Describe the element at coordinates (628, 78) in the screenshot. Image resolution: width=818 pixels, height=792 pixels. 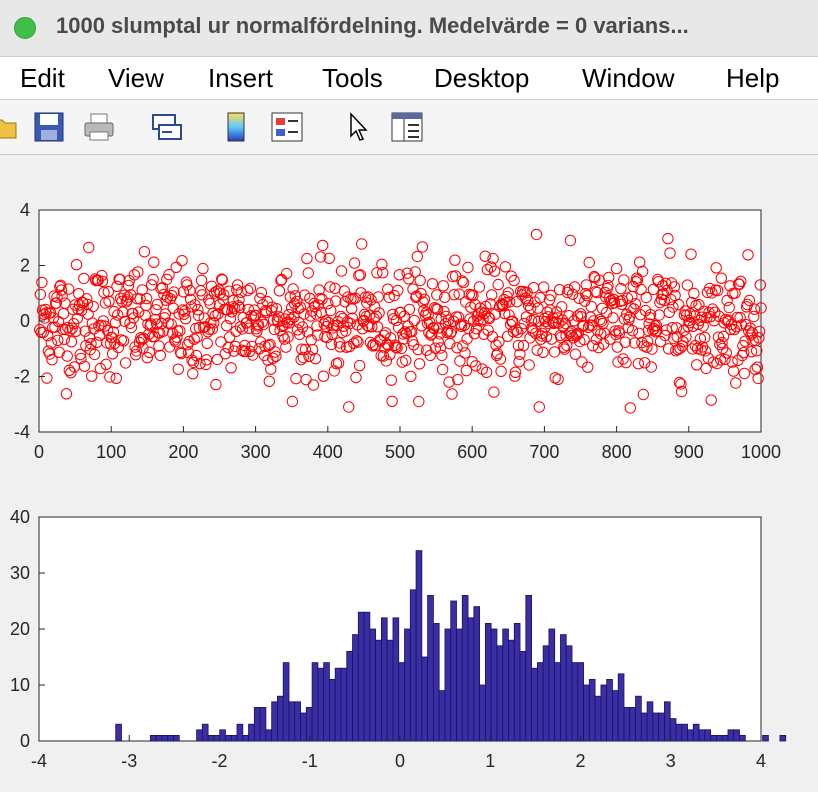
I see `menu-window: Window` at that location.